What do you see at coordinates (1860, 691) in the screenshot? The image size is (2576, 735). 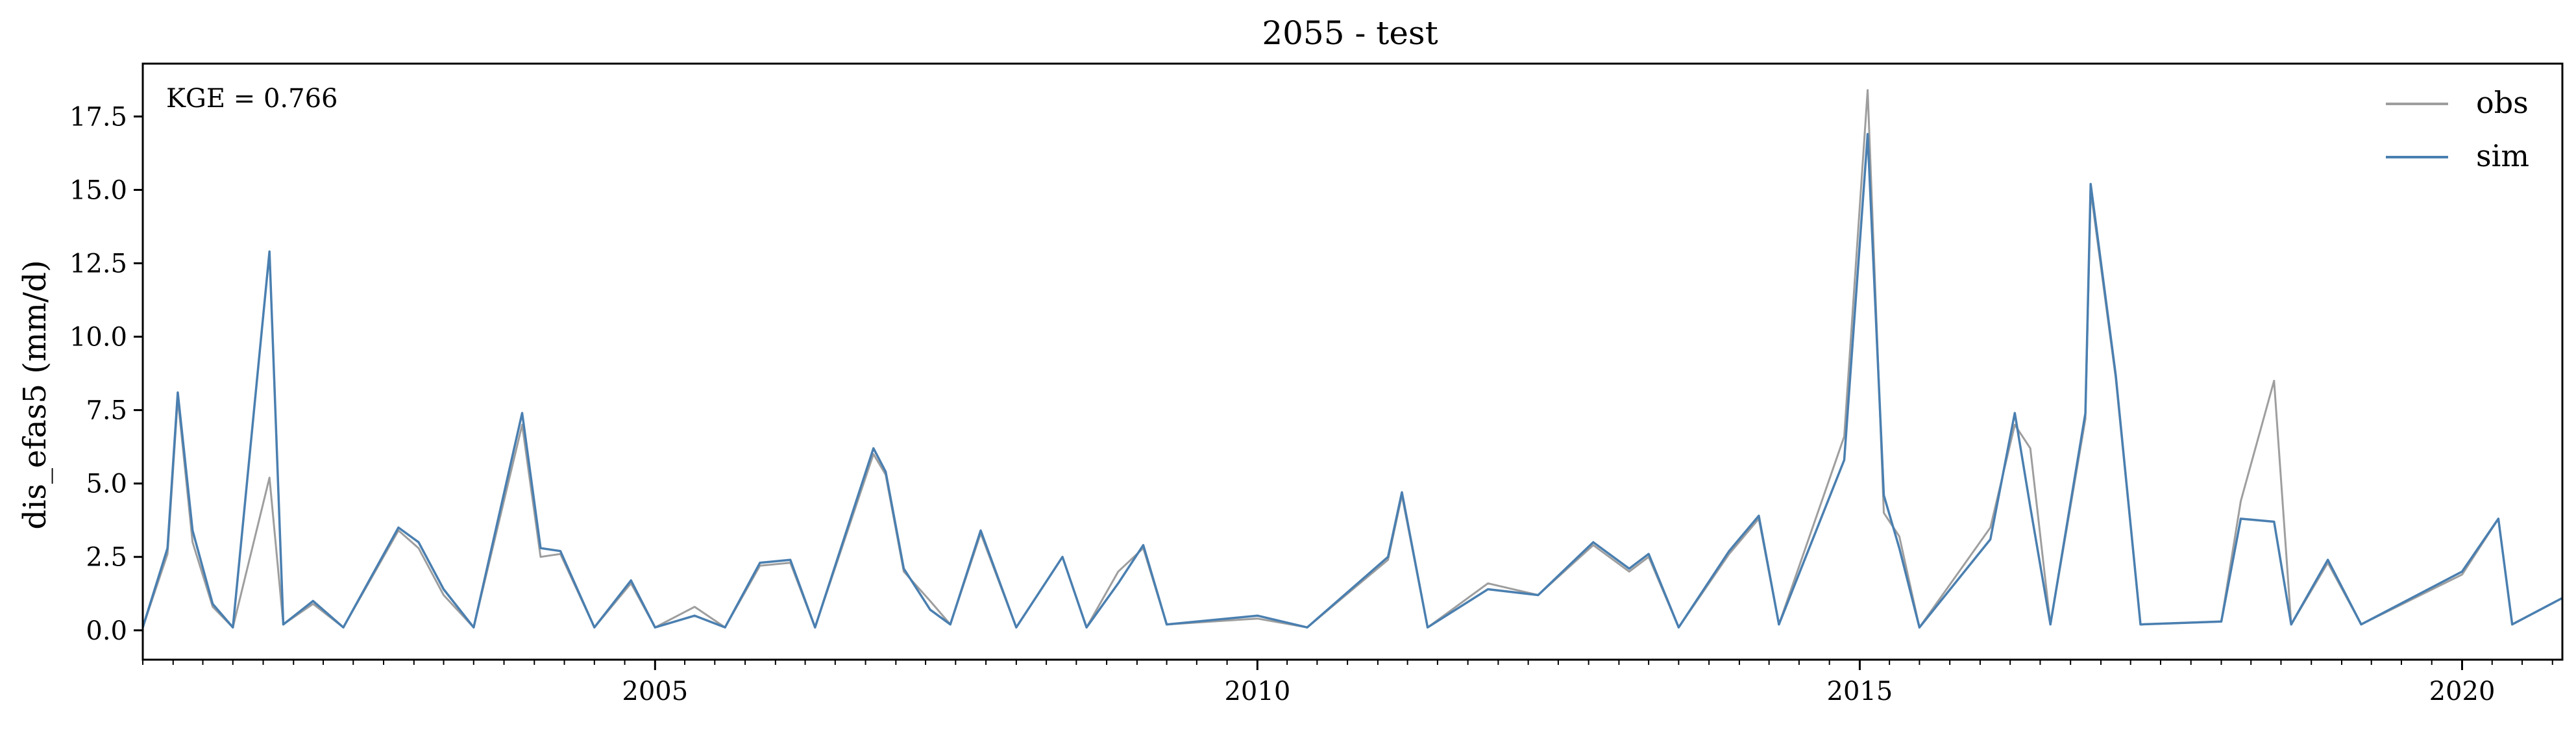 I see `x-tick-label: 2015` at bounding box center [1860, 691].